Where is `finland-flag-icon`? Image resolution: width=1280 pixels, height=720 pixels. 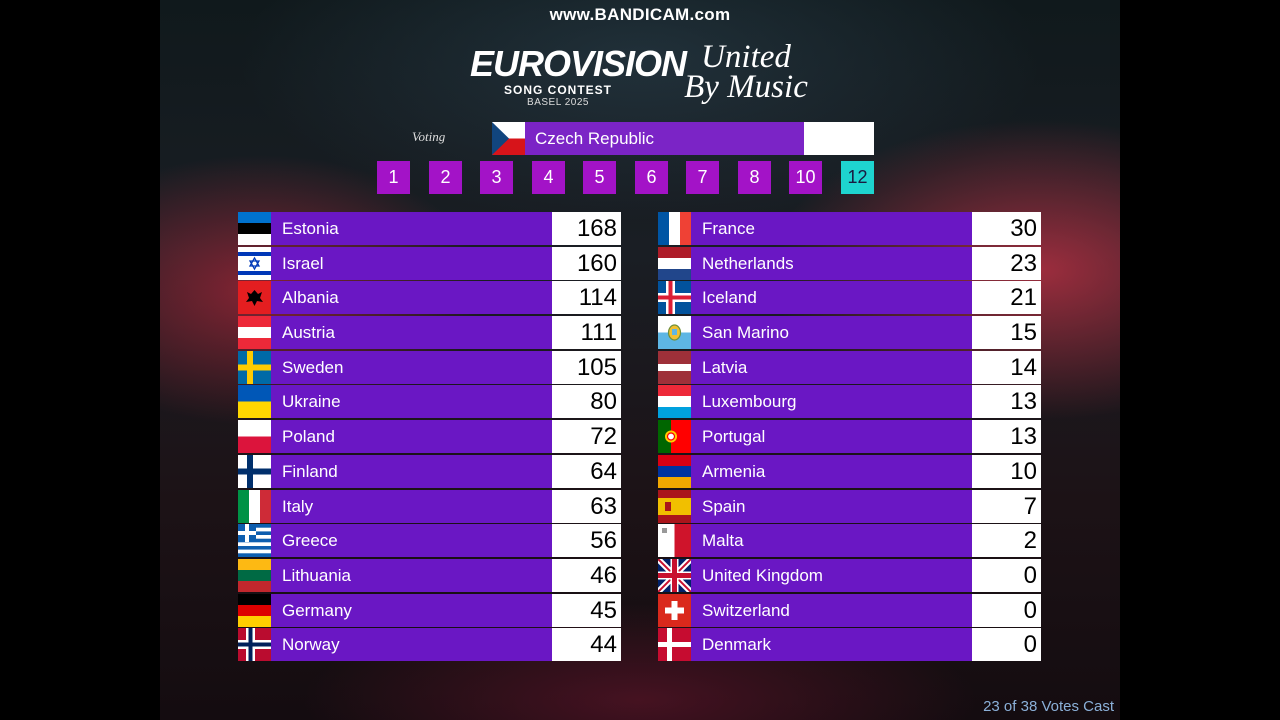 finland-flag-icon is located at coordinates (254, 471).